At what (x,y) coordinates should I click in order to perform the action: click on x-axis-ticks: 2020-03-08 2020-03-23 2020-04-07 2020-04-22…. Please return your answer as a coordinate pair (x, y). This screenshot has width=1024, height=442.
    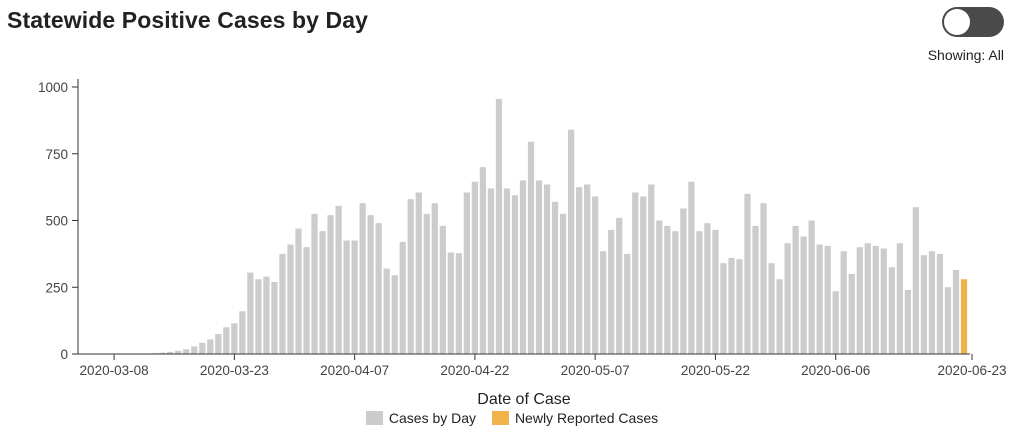
    Looking at the image, I should click on (543, 366).